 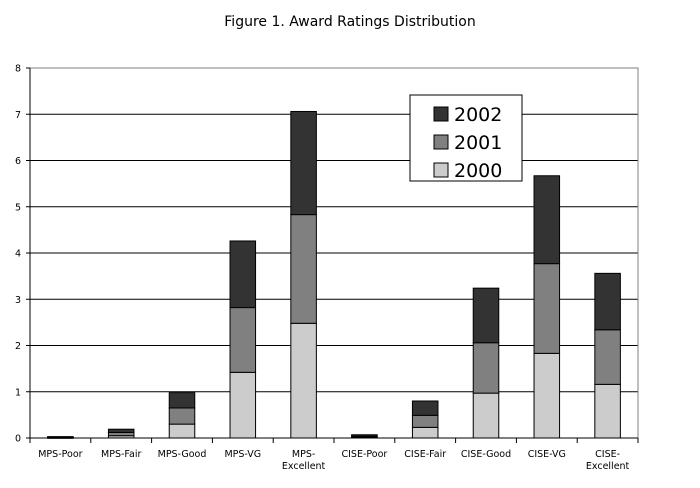 I want to click on x-tick-label: MPS-Good, so click(x=182, y=454).